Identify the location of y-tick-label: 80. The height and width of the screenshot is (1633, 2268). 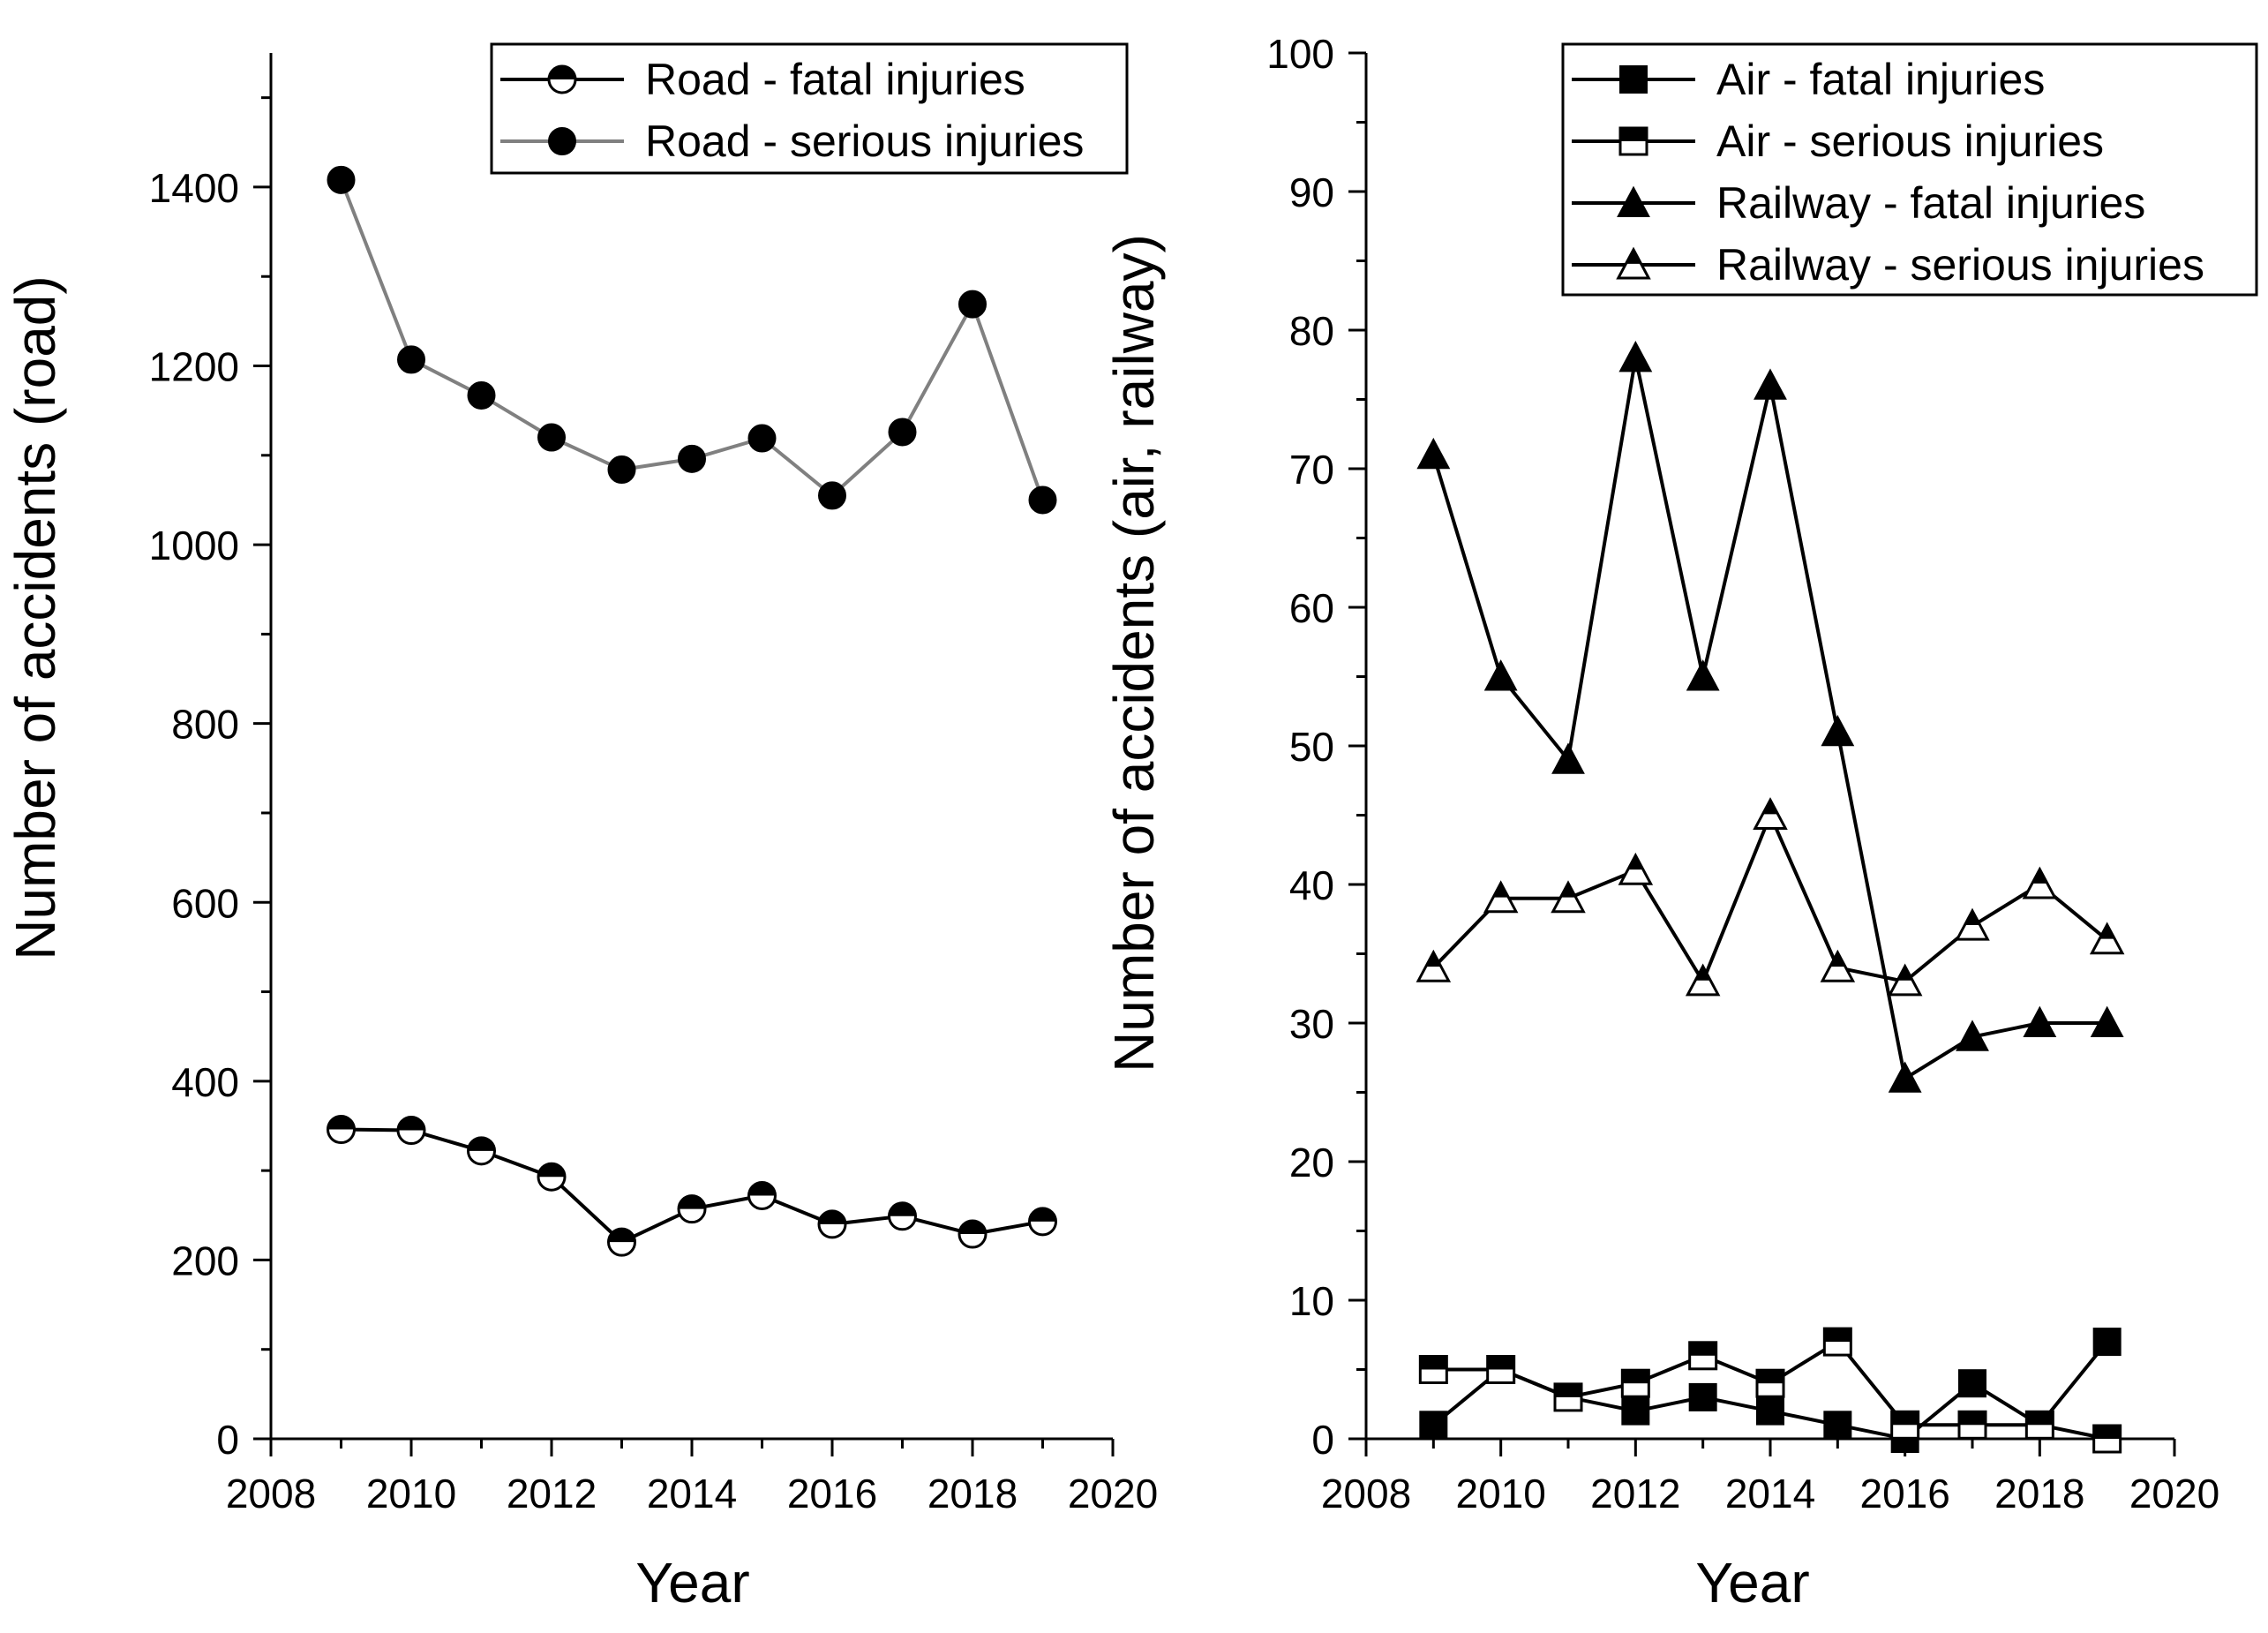
(1311, 331).